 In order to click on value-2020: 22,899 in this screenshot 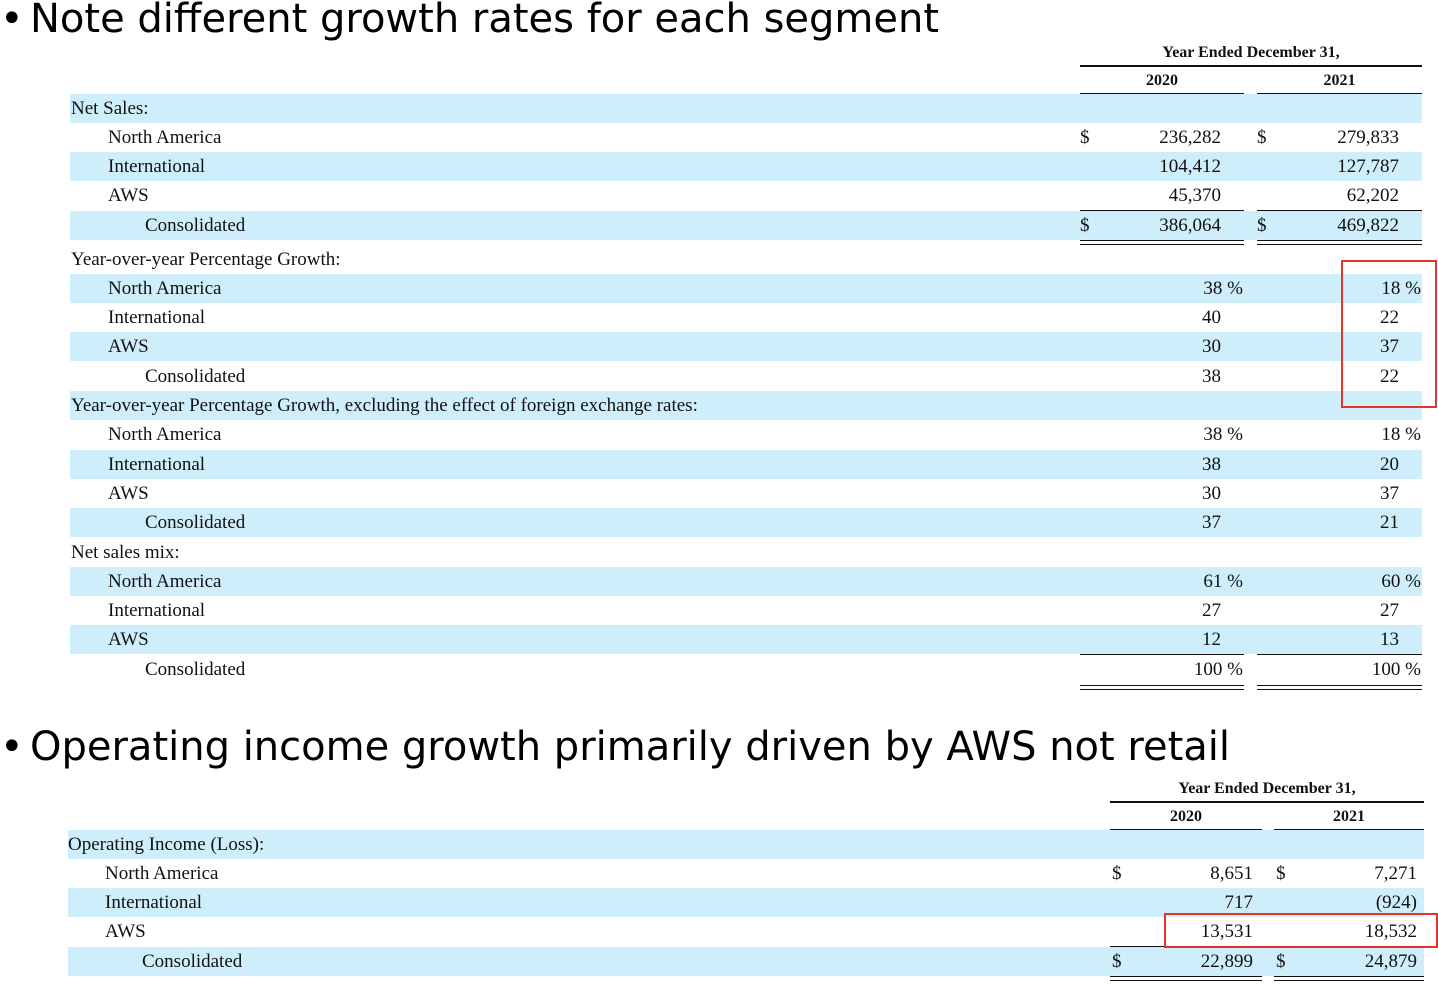, I will do `click(1226, 961)`.